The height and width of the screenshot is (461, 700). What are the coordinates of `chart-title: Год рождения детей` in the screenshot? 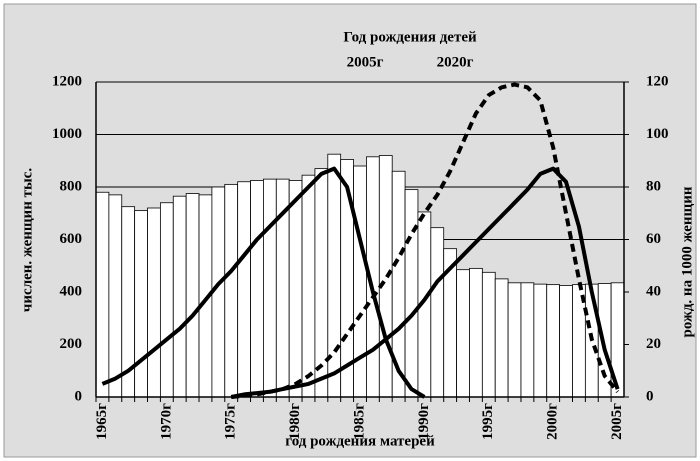 It's located at (410, 37).